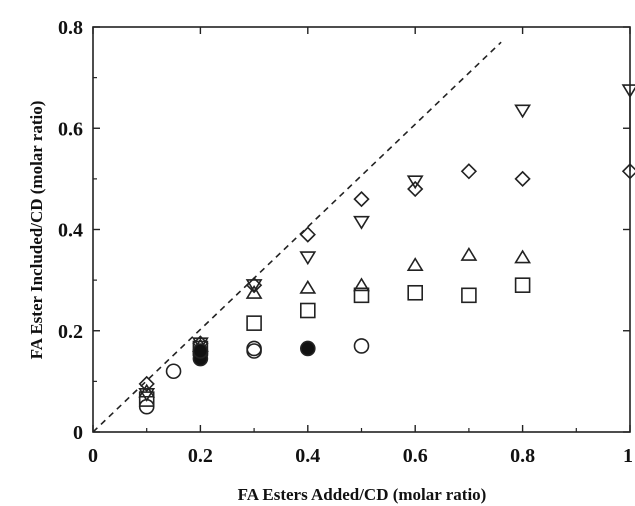  What do you see at coordinates (522, 456) in the screenshot?
I see `x-tick-label: 0.8` at bounding box center [522, 456].